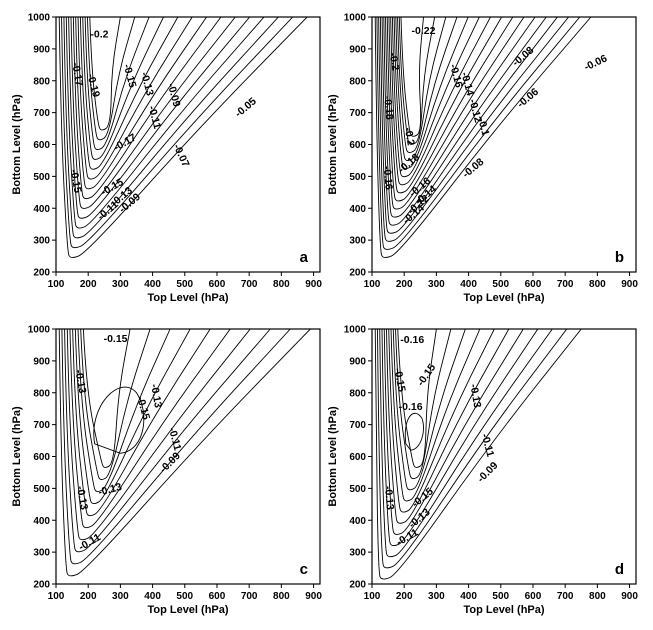 This screenshot has width=653, height=630. I want to click on x-tick-label: 800, so click(597, 596).